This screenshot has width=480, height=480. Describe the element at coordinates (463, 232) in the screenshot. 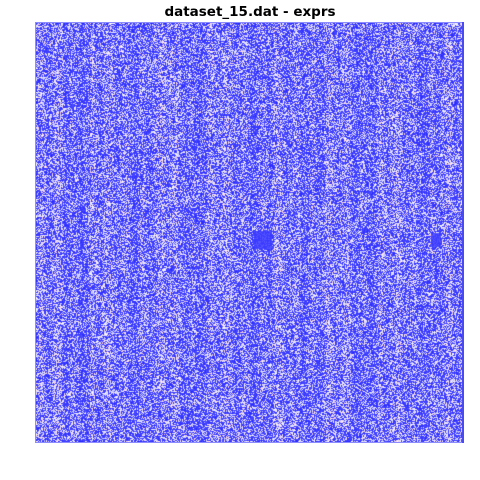

I see `heatmap-right-edge` at that location.